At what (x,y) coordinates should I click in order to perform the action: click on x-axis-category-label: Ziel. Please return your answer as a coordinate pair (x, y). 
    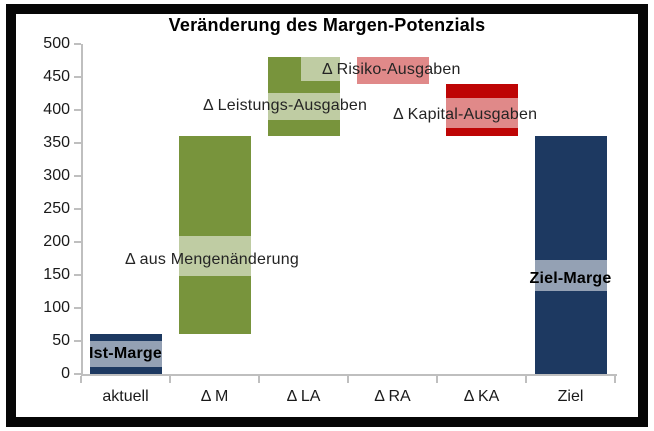
    Looking at the image, I should click on (570, 396).